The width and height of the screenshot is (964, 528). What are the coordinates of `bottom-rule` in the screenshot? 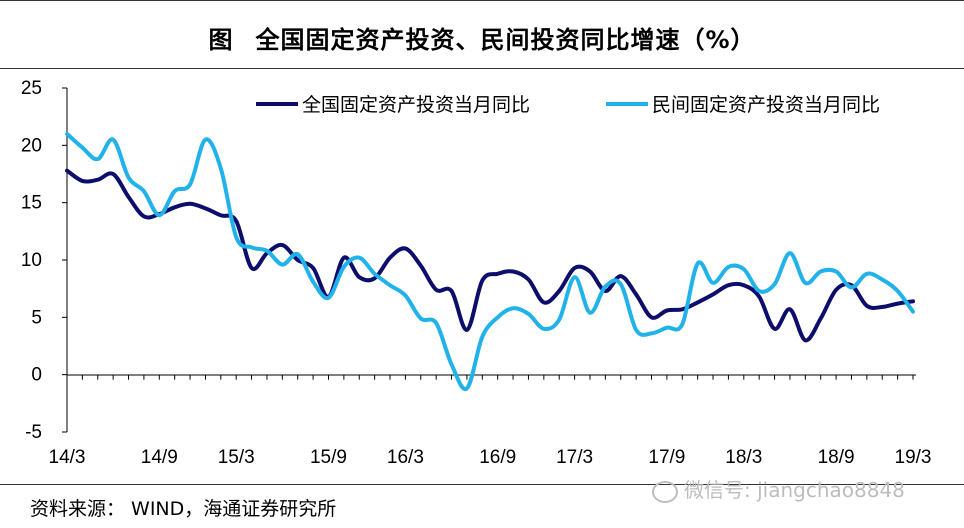 It's located at (482, 484).